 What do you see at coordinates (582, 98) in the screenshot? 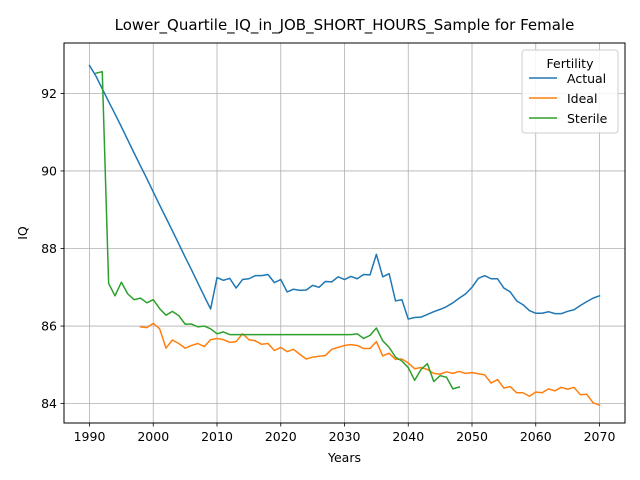
I see `legend-label-ideal: Ideal` at bounding box center [582, 98].